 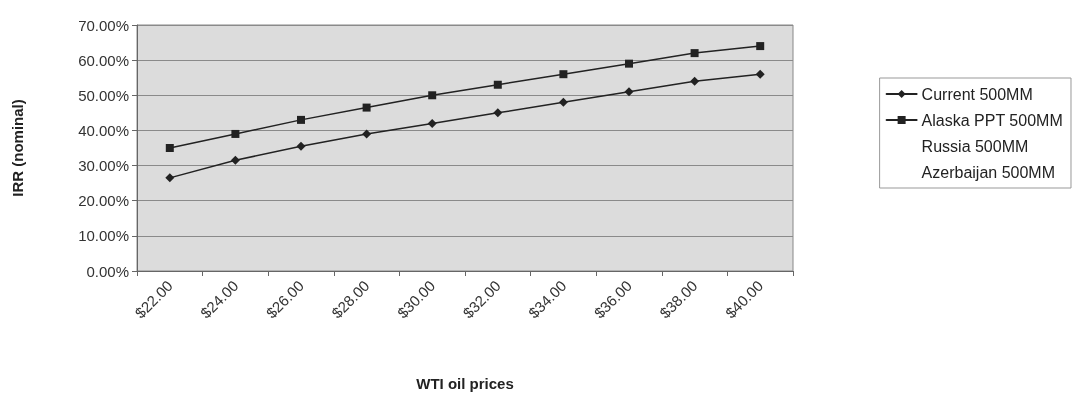 What do you see at coordinates (103, 201) in the screenshot?
I see `y-tick-label: 20.00%` at bounding box center [103, 201].